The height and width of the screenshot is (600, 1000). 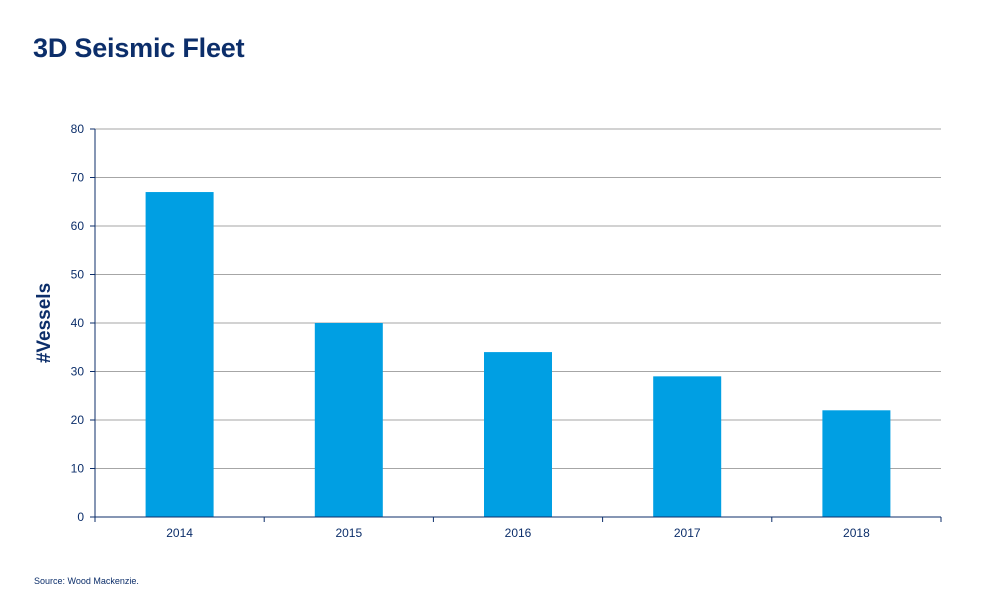 I want to click on y-tick-label: 80, so click(x=78, y=129).